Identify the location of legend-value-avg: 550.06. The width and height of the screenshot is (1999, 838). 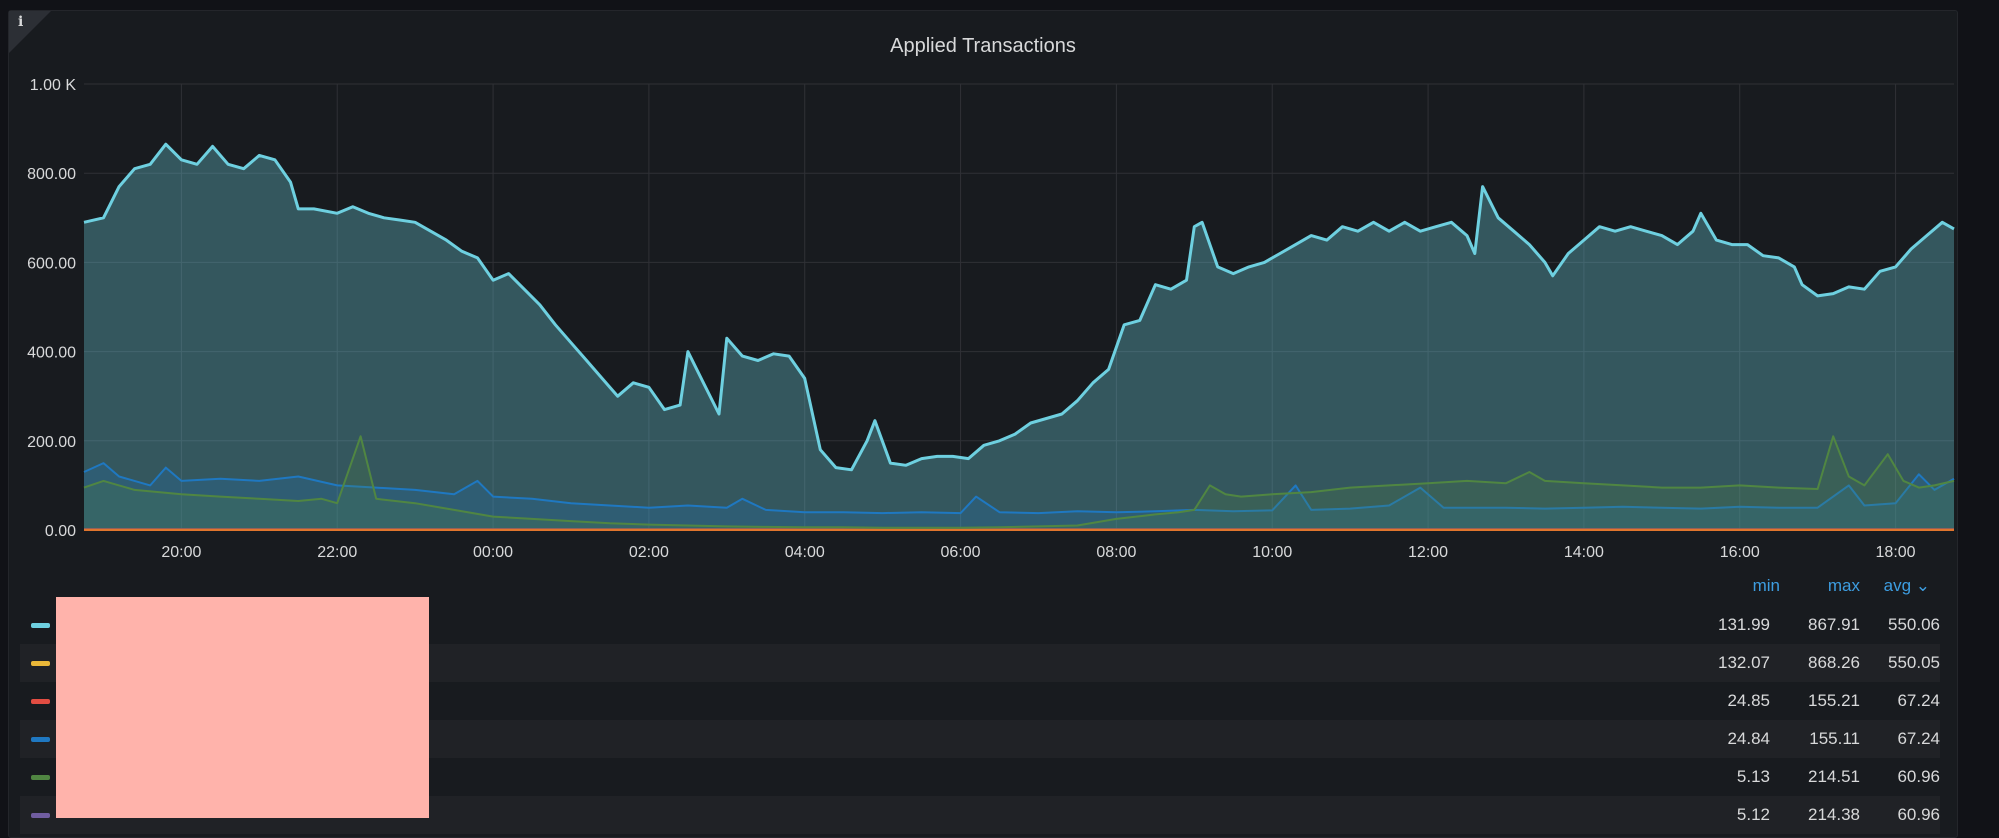
(1914, 624).